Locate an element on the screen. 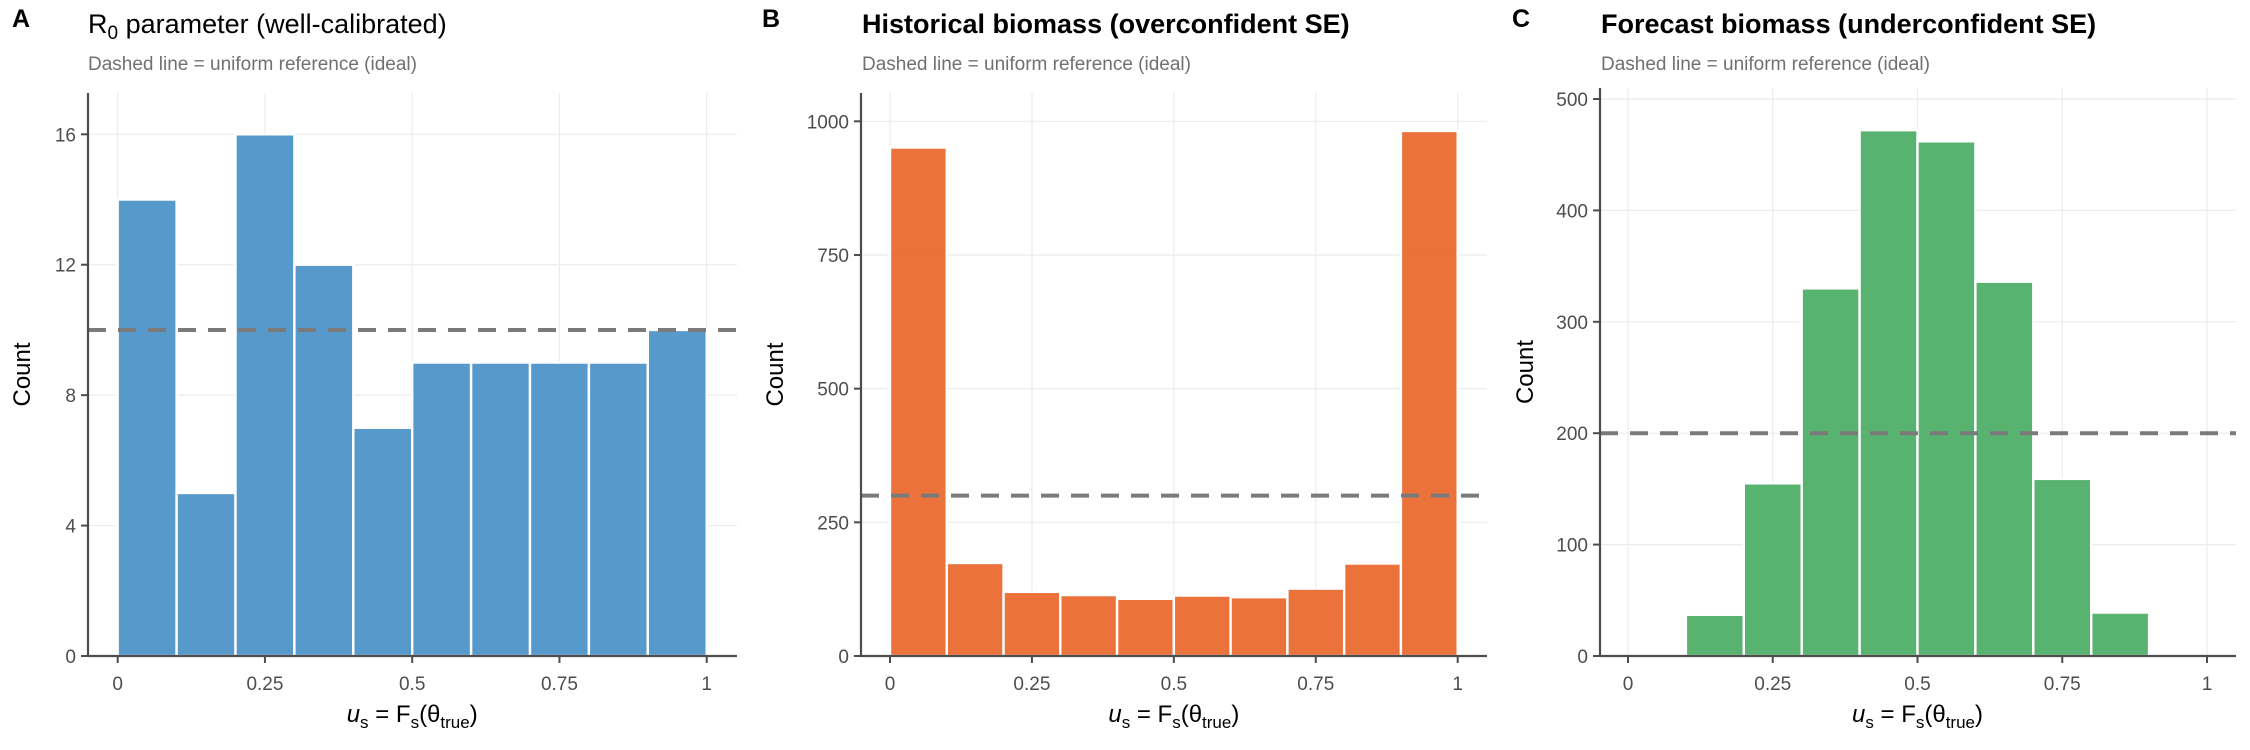  y-tick-label: 1000 is located at coordinates (828, 122).